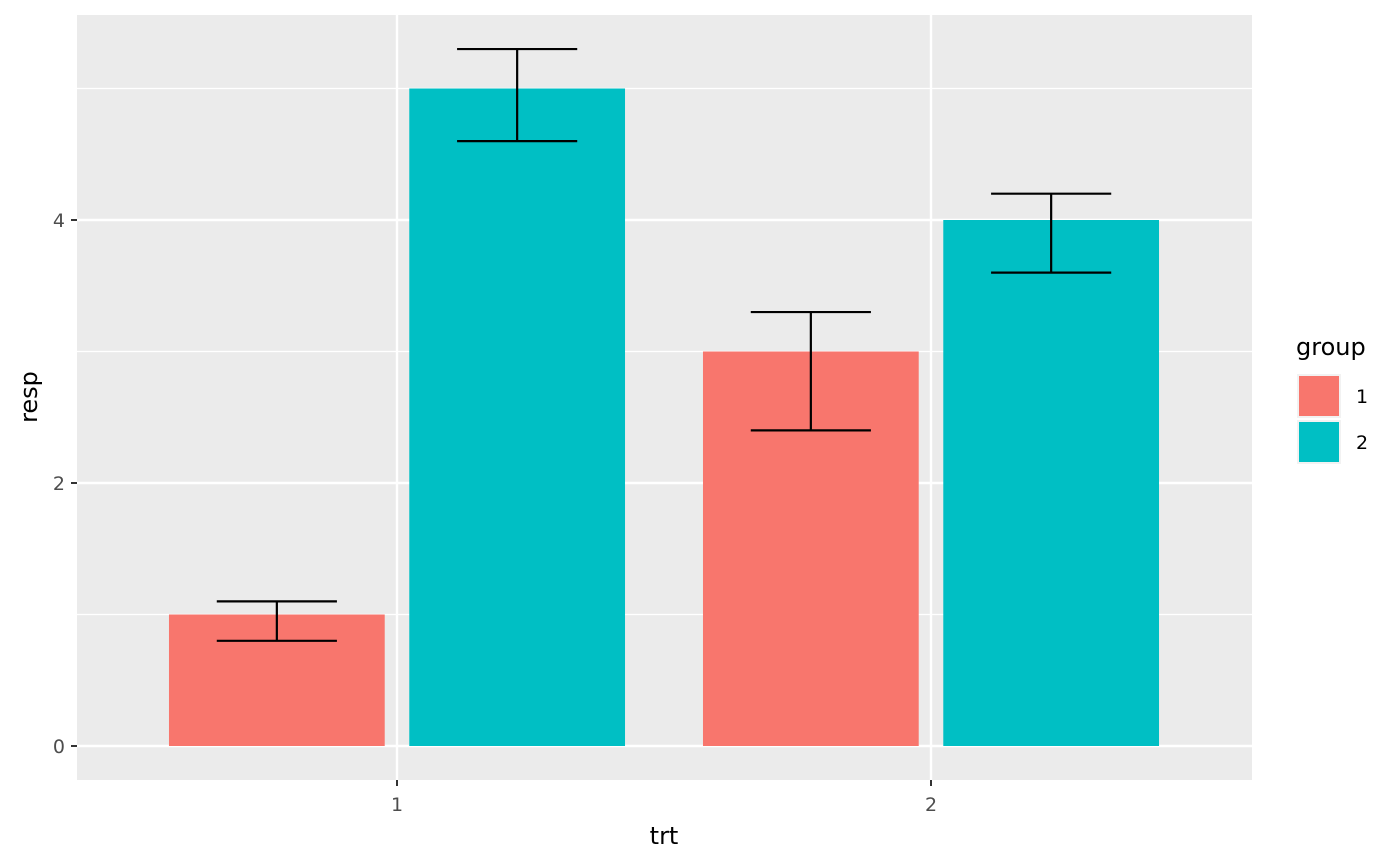 This screenshot has width=1400, height=866. Describe the element at coordinates (931, 805) in the screenshot. I see `x-tick-label: 2` at that location.